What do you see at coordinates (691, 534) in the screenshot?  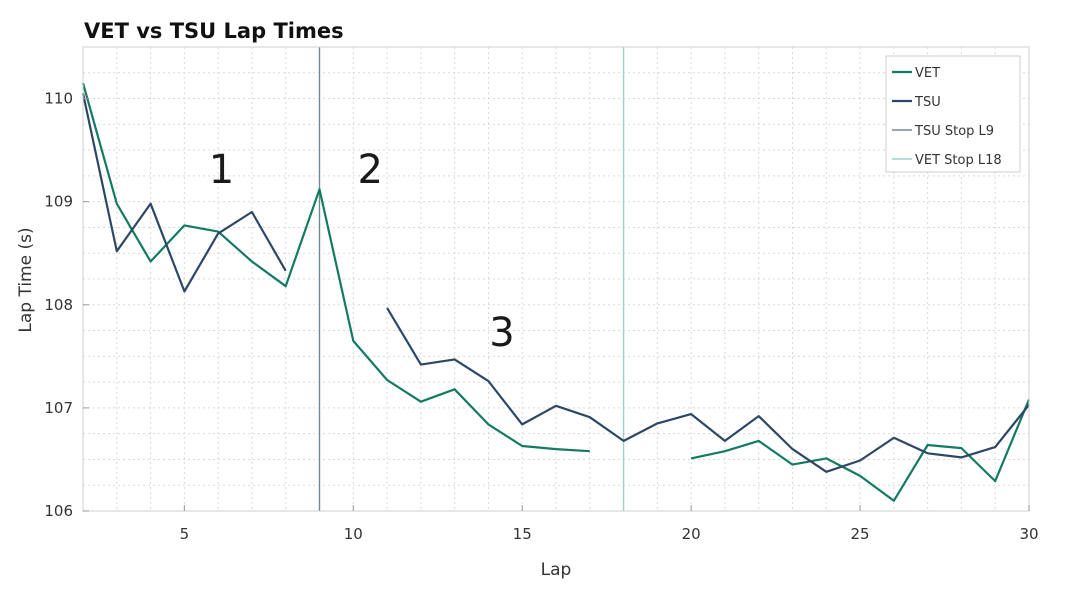 I see `x-tick-label: 20` at bounding box center [691, 534].